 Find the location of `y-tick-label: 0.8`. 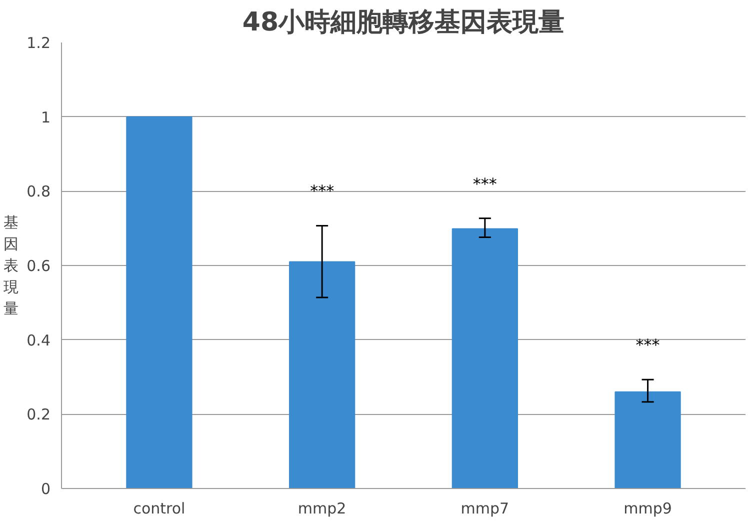

y-tick-label: 0.8 is located at coordinates (38, 191).